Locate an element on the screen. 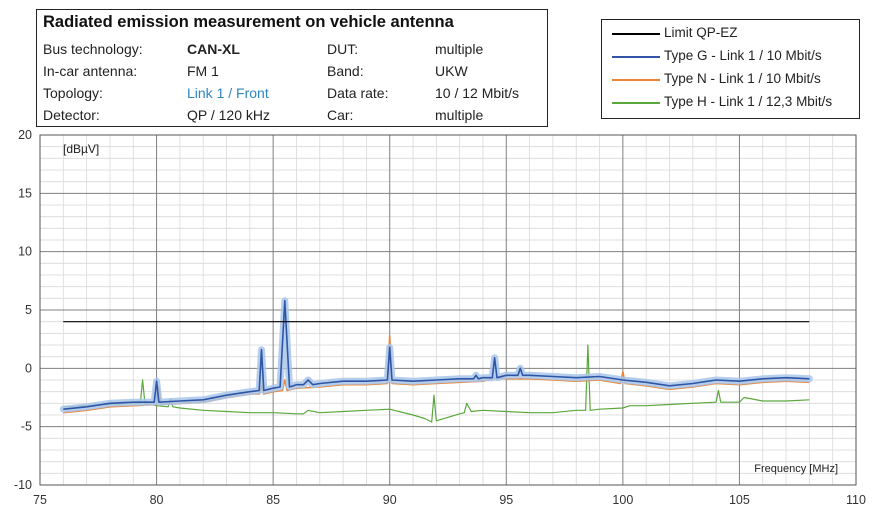 Image resolution: width=886 pixels, height=518 pixels. info-value-car: multiple is located at coordinates (459, 115).